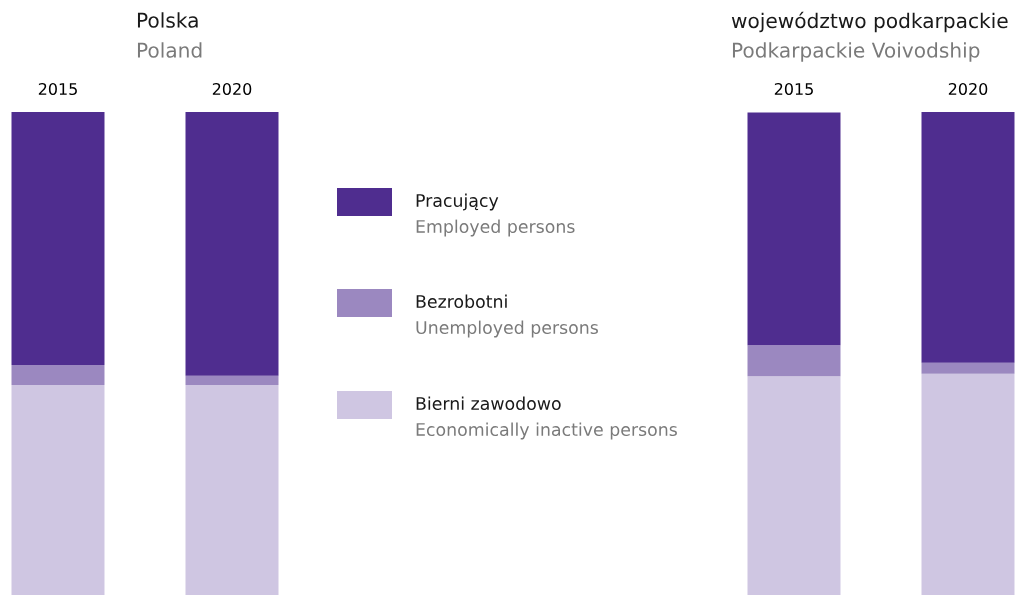 The height and width of the screenshot is (595, 1035). What do you see at coordinates (546, 418) in the screenshot?
I see `legend-label: Bierni zawodowo Economically inactive persons` at bounding box center [546, 418].